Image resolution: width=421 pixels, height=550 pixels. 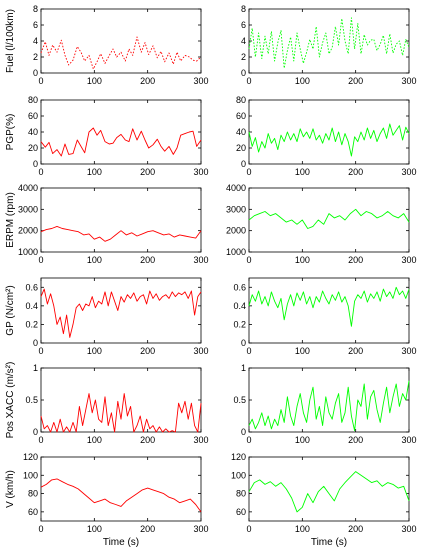 I want to click on y-tick-label: 0.5, so click(x=239, y=400).